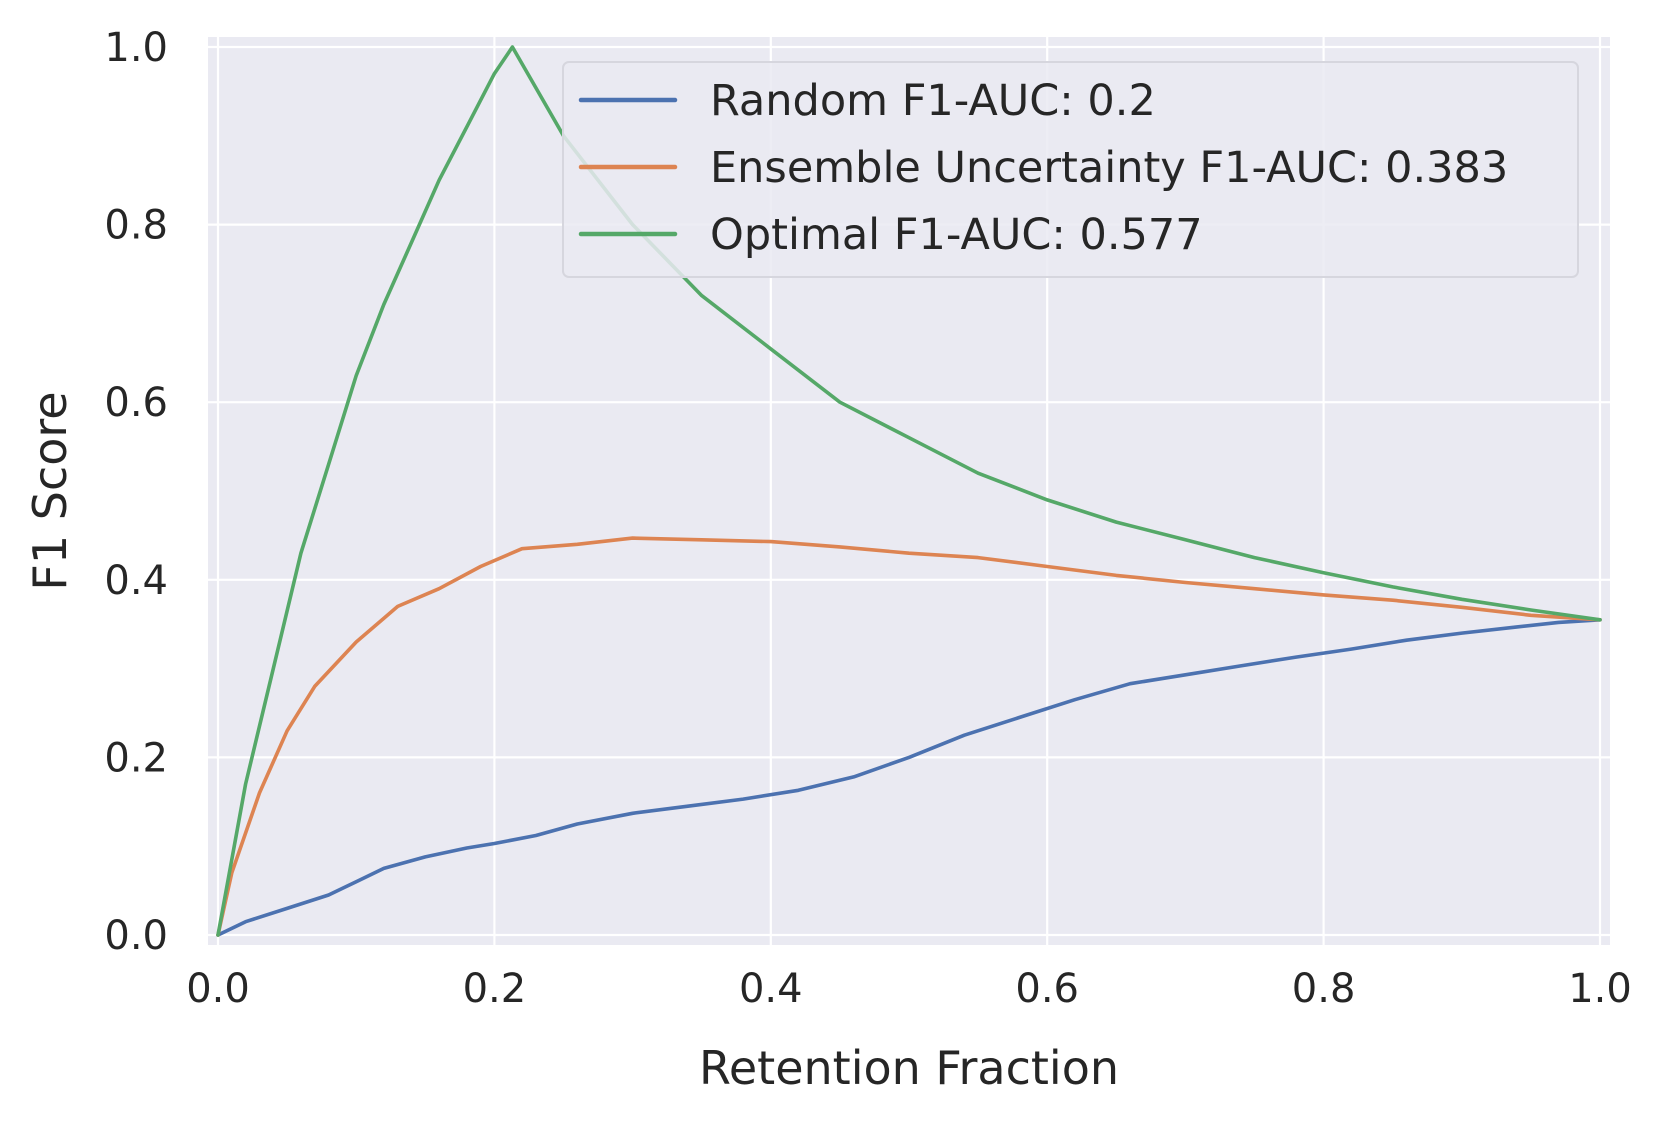 This screenshot has width=1655, height=1123. What do you see at coordinates (136, 48) in the screenshot?
I see `y-tick-label: 1.0` at bounding box center [136, 48].